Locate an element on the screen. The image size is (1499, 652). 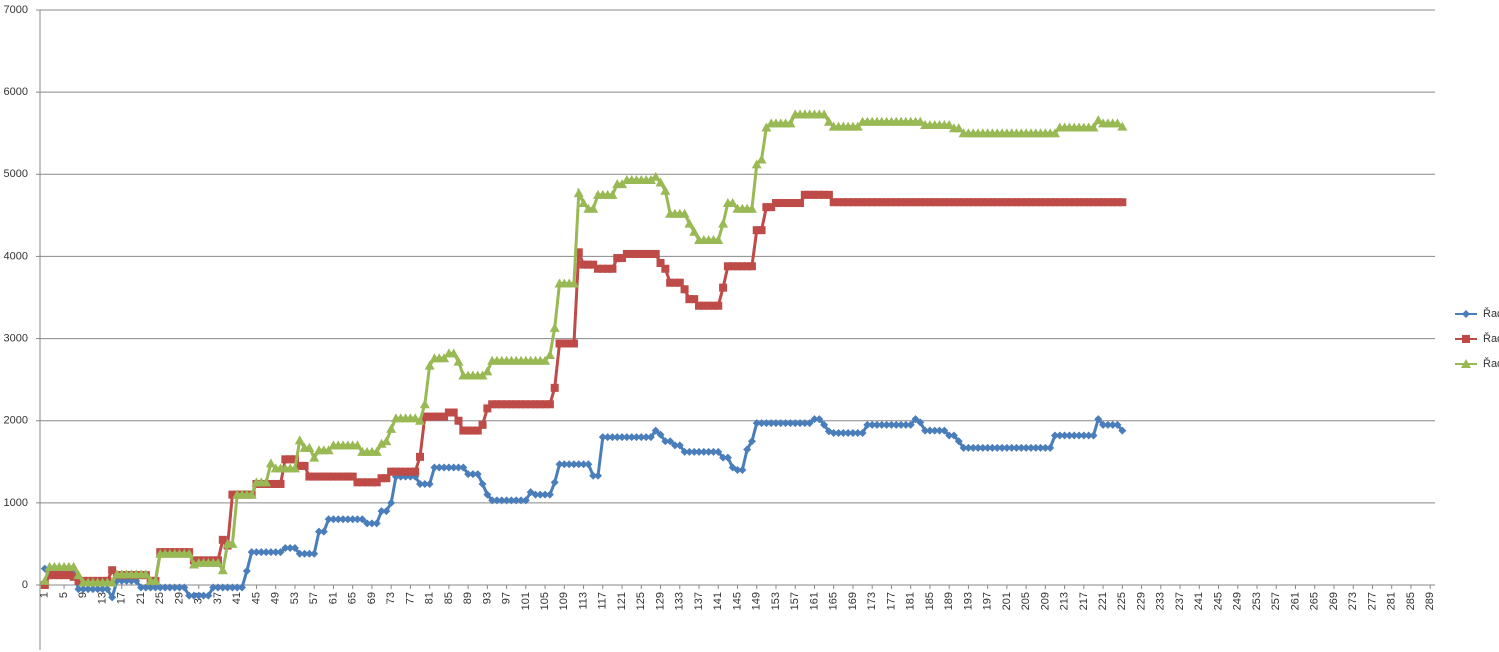
x-tick-label: 9 is located at coordinates (83, 595).